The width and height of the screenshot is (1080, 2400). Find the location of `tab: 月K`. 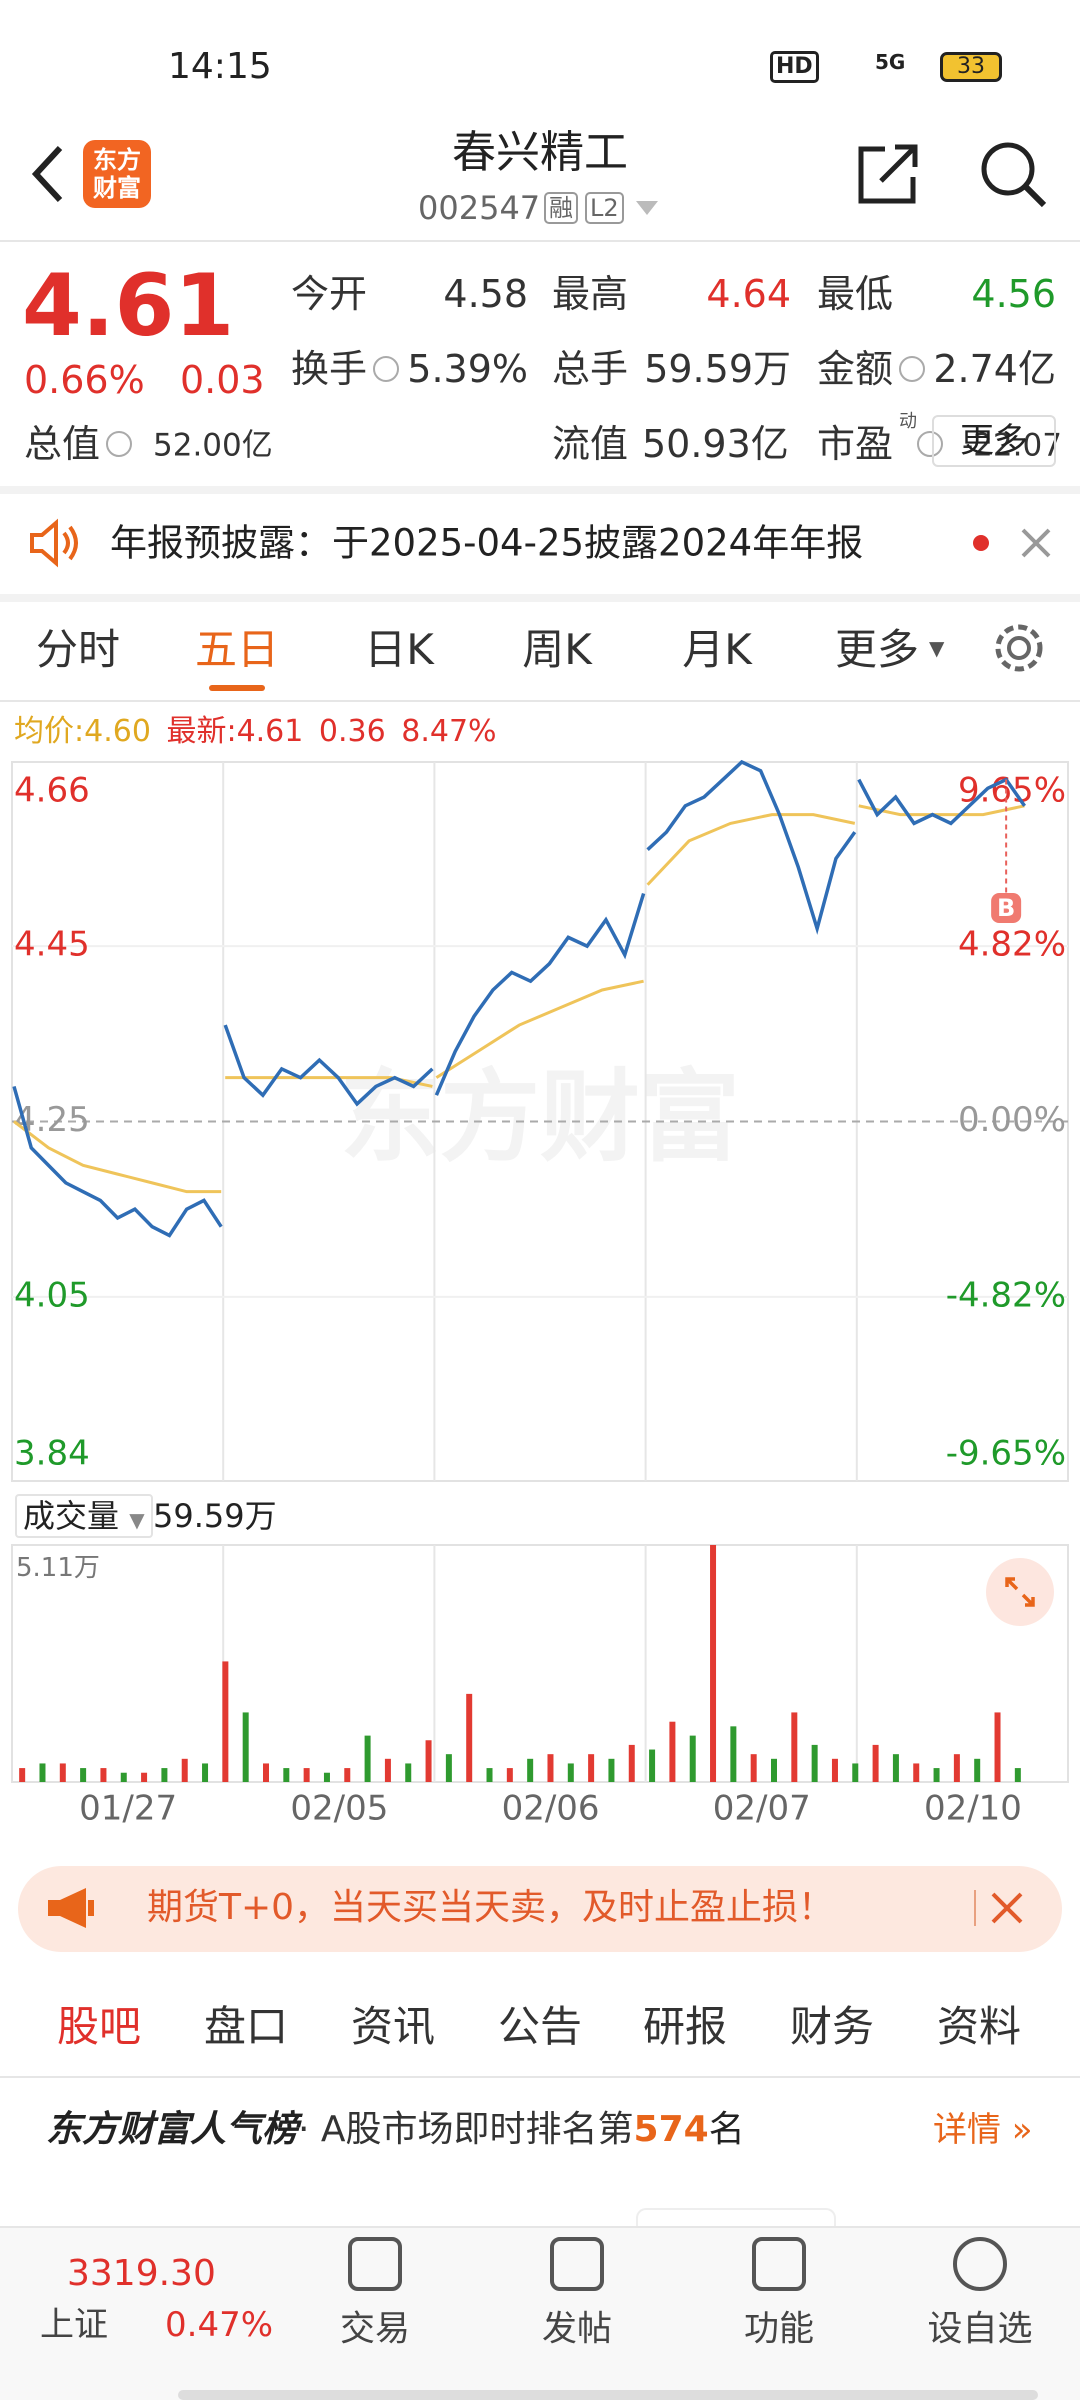

tab: 月K is located at coordinates (717, 649).